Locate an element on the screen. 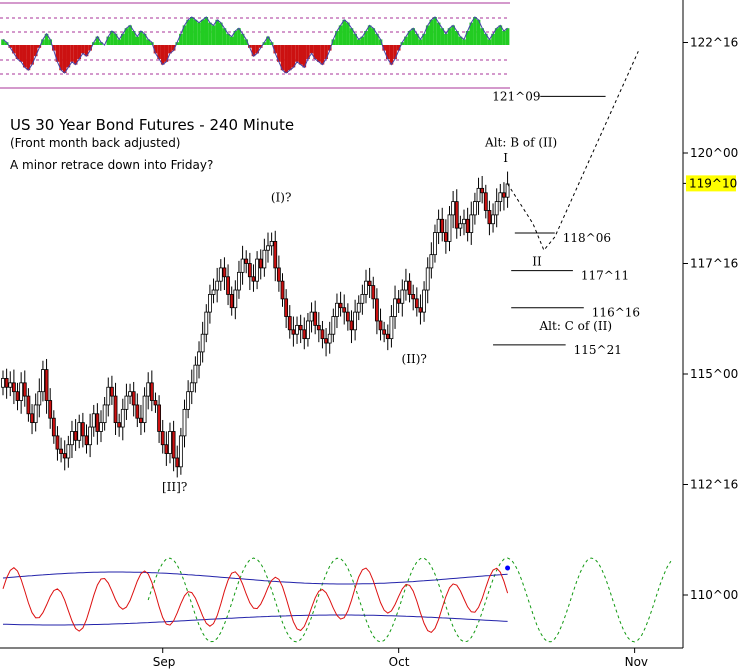 This screenshot has width=739, height=671. chart-subtitle: (Front month back adjusted) is located at coordinates (95, 143).